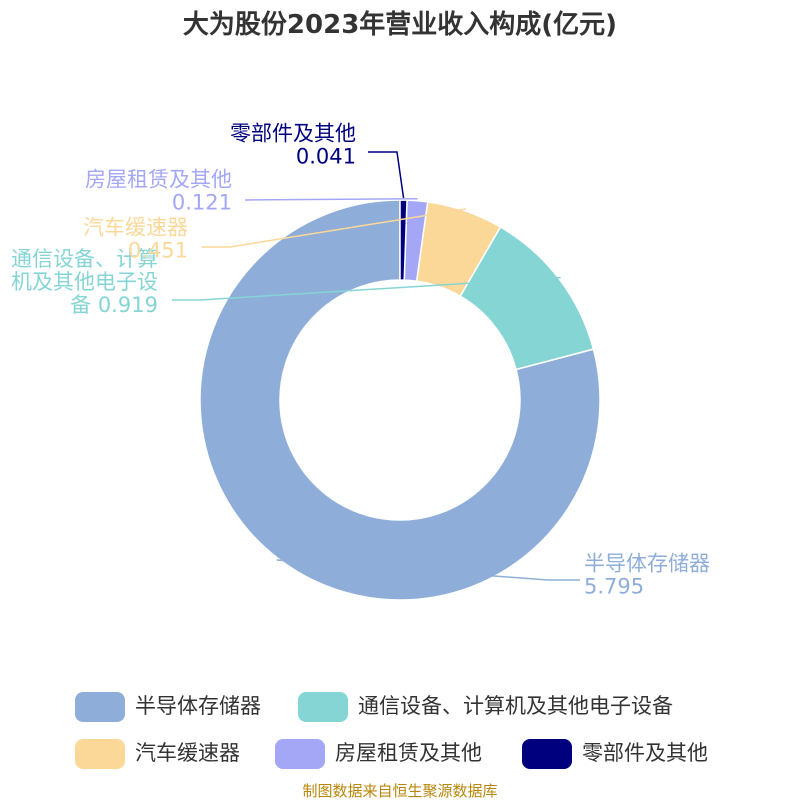 Image resolution: width=800 pixels, height=800 pixels. I want to click on chart-title: 大为股份2023年营业收入构成(亿元), so click(400, 24).